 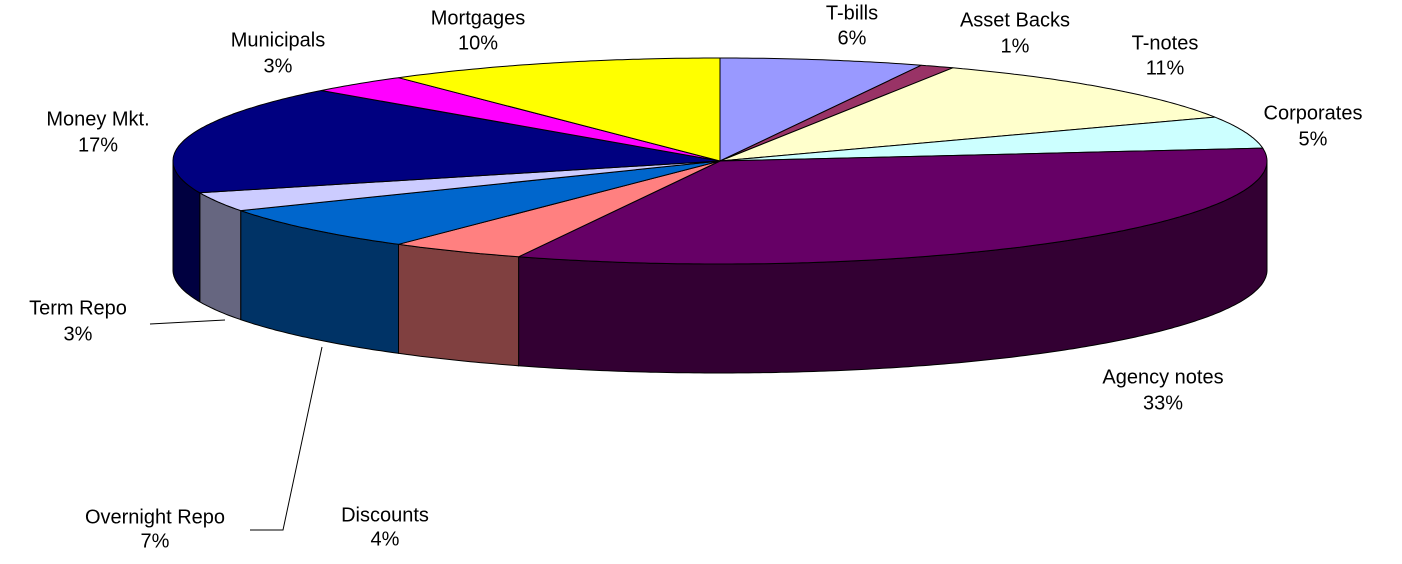 What do you see at coordinates (1015, 46) in the screenshot?
I see `slice-value-label: 1%` at bounding box center [1015, 46].